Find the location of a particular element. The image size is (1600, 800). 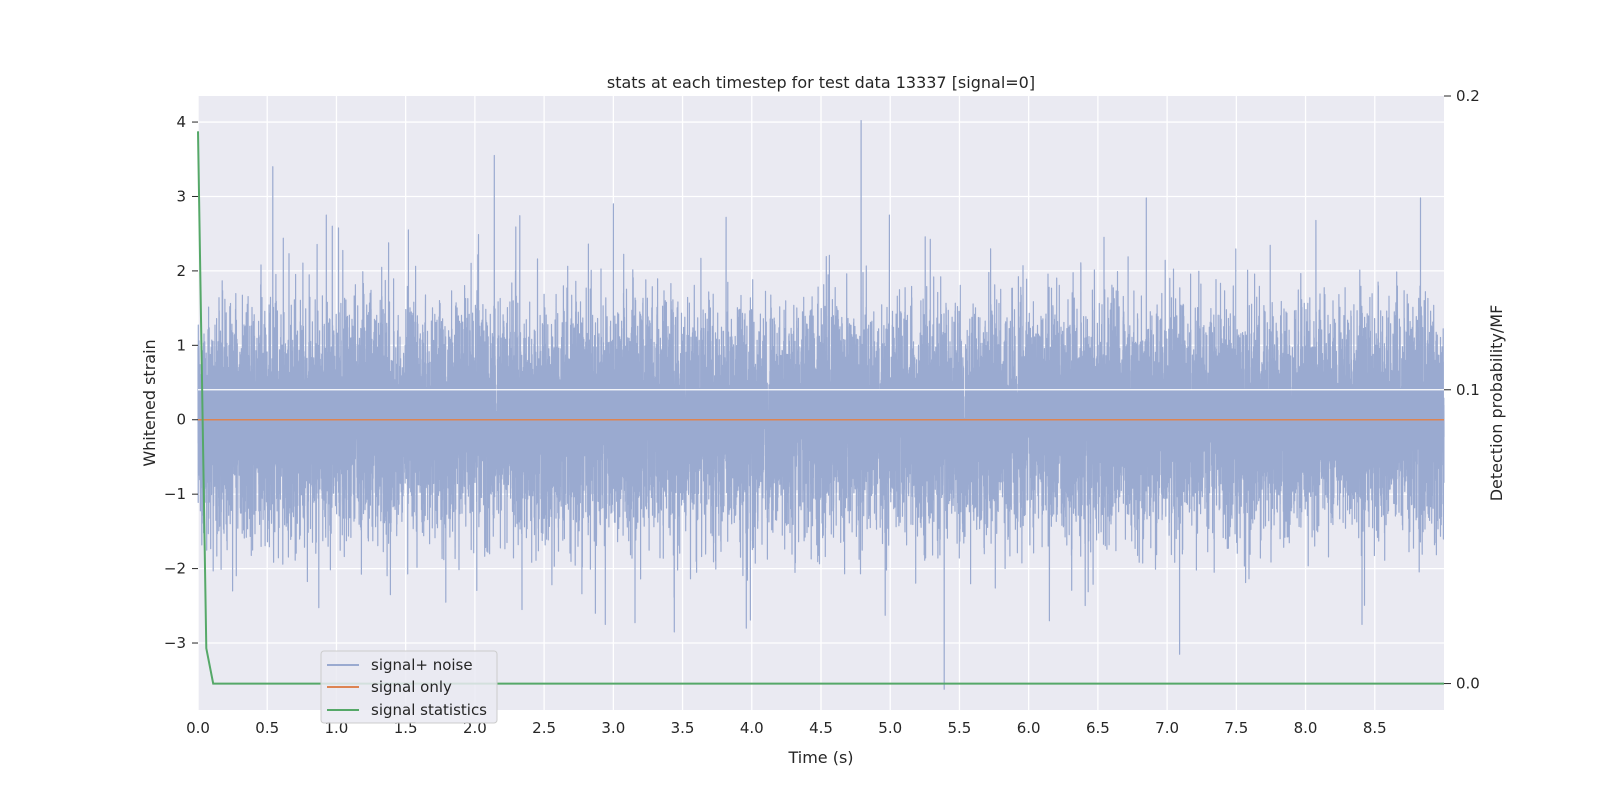

y-tick-label: −2 is located at coordinates (175, 569).